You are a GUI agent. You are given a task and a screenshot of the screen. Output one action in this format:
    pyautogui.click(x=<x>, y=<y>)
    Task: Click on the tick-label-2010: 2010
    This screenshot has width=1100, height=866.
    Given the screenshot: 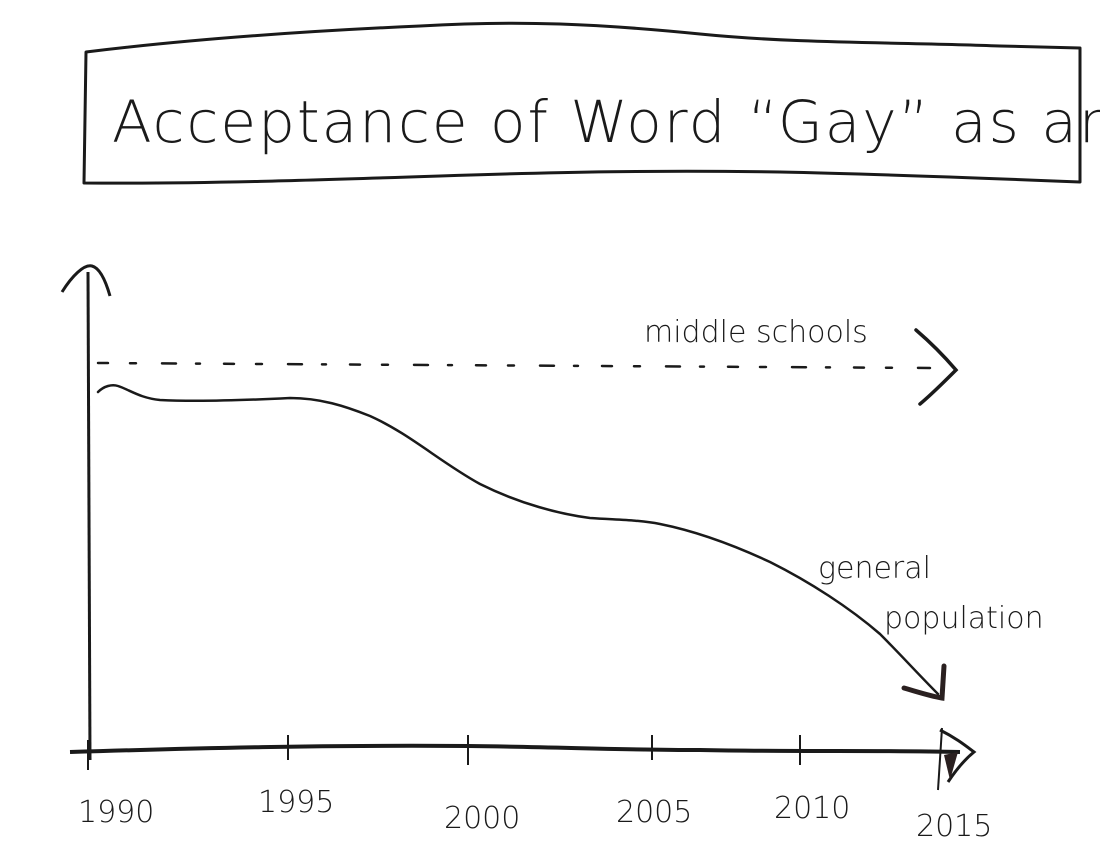 What is the action you would take?
    pyautogui.click(x=812, y=808)
    